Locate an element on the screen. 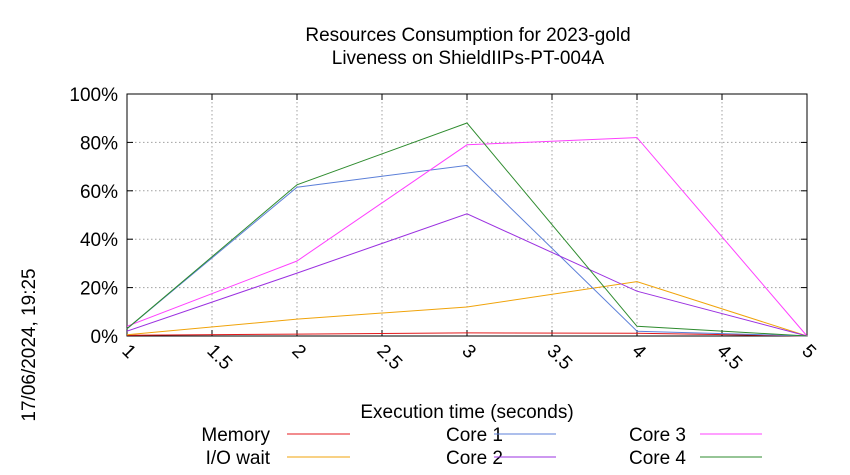 The height and width of the screenshot is (475, 850). x-axis-tick-labels: 1 1.5 2 2.5 3 3.5 4 4.5 5 is located at coordinates (468, 358).